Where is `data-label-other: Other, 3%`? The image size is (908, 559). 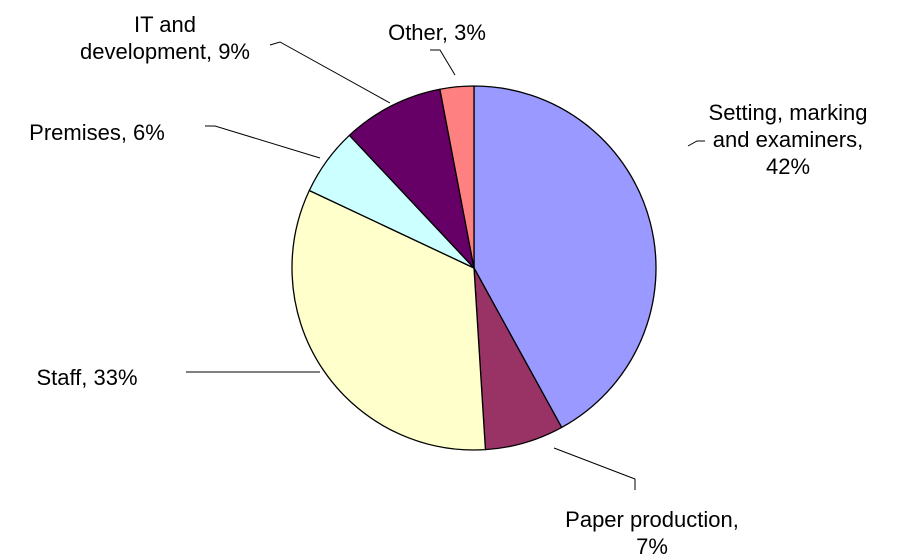
data-label-other: Other, 3% is located at coordinates (437, 32).